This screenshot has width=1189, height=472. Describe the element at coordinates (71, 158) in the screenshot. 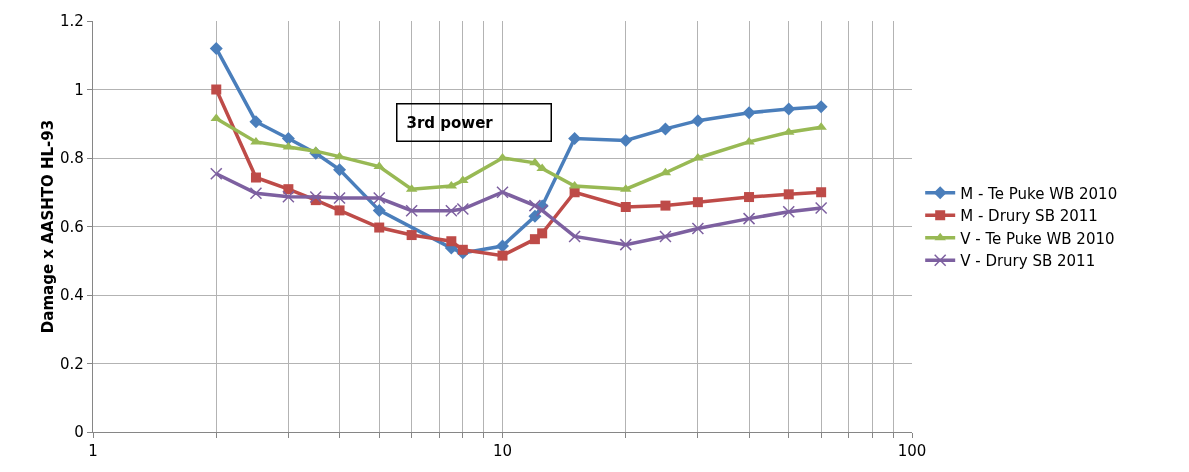

I see `y-tick-label: 0.8` at that location.